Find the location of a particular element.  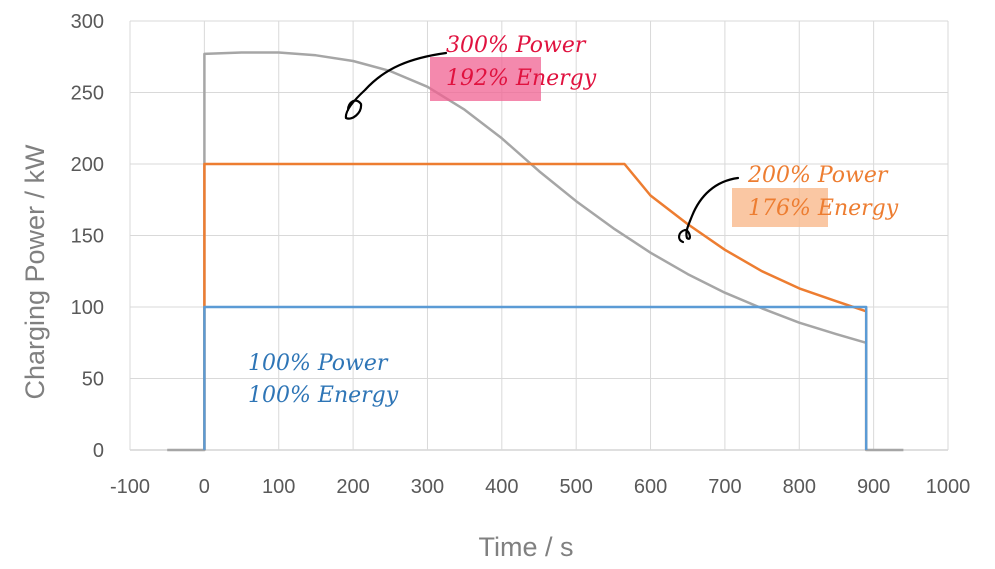

x-tick-label: 700 is located at coordinates (724, 487).